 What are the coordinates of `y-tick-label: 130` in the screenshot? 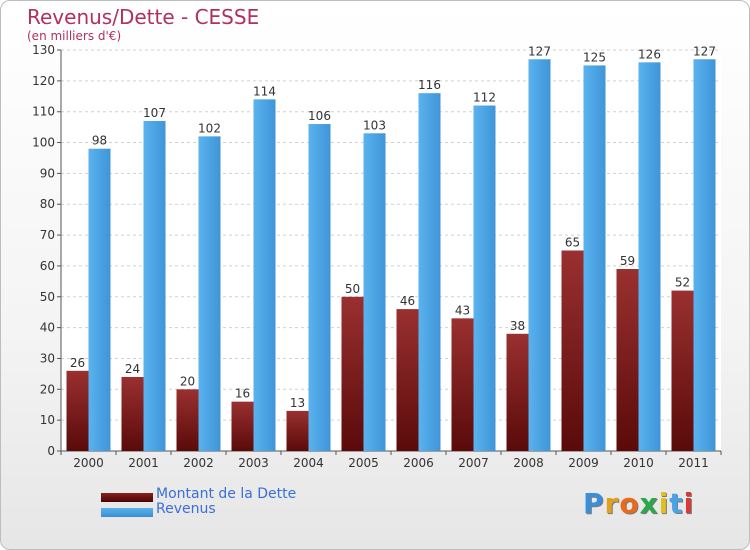 It's located at (43, 50).